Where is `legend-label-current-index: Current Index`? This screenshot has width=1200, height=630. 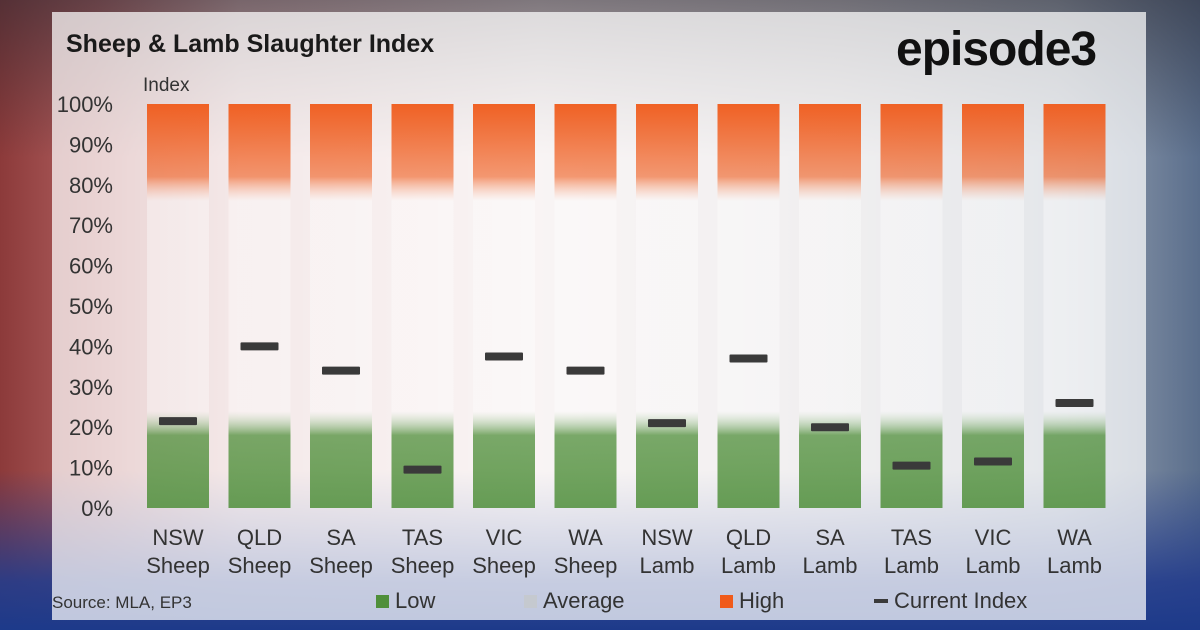
legend-label-current-index: Current Index is located at coordinates (961, 600).